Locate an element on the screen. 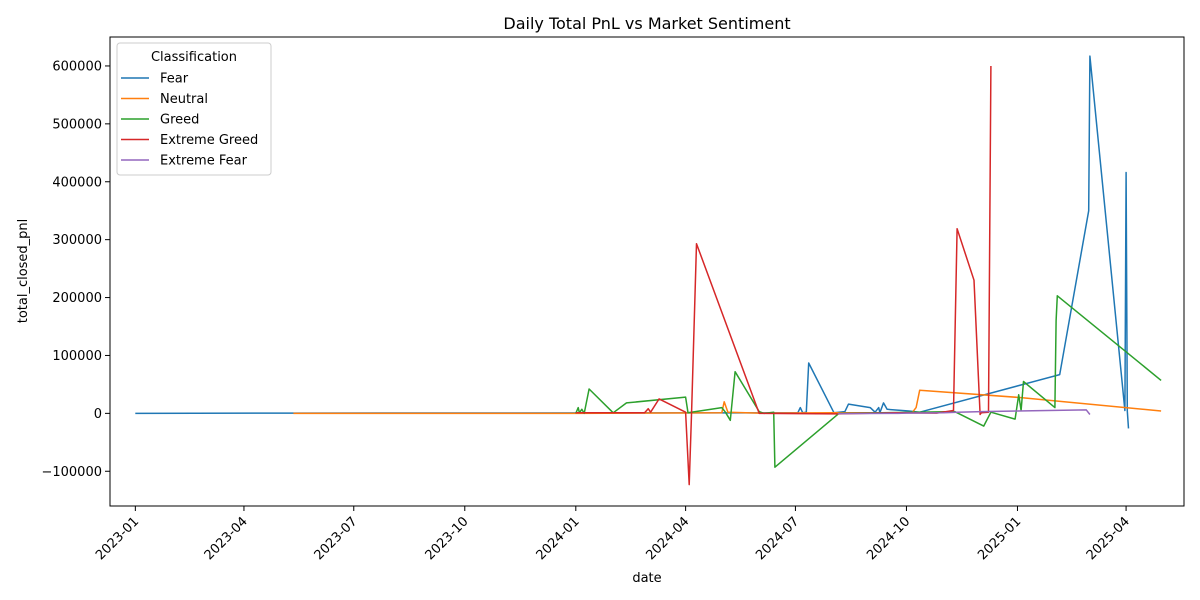 The height and width of the screenshot is (600, 1200). y-axis-label: total_closed_pnl is located at coordinates (23, 271).